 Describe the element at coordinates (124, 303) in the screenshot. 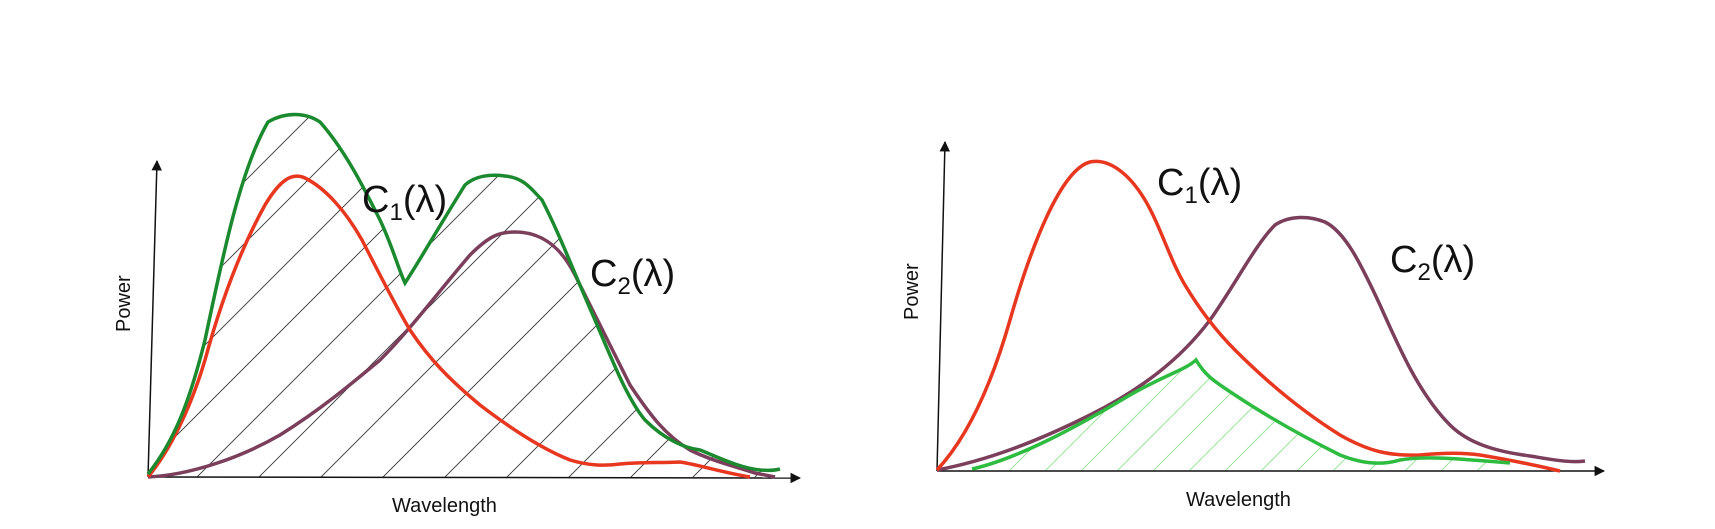

I see `left-y-axis-label: Power` at that location.